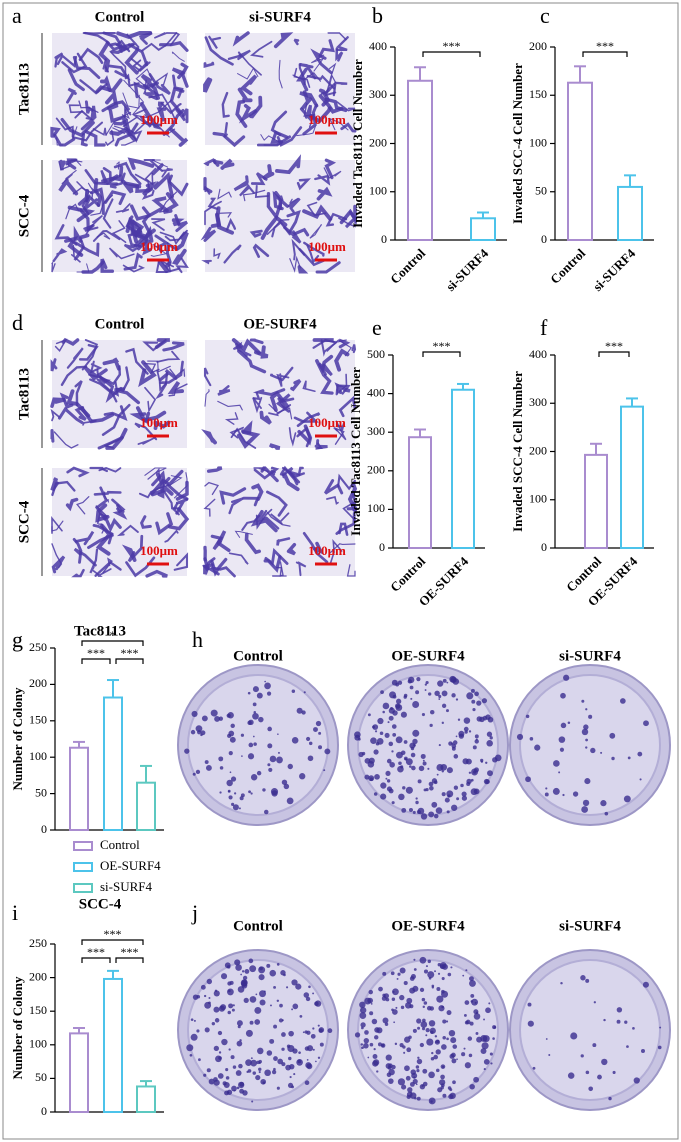 The image size is (681, 1142). What do you see at coordinates (376, 431) in the screenshot?
I see `y-tick-label: 300` at bounding box center [376, 431].